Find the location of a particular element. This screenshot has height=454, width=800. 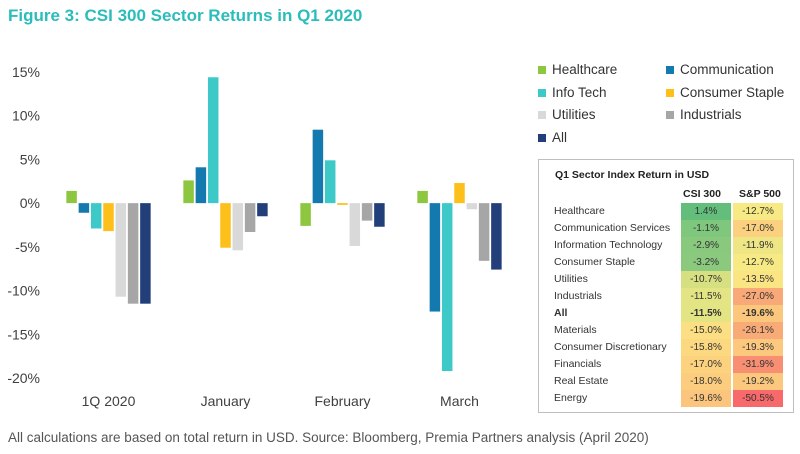

legend-label: All is located at coordinates (560, 137).